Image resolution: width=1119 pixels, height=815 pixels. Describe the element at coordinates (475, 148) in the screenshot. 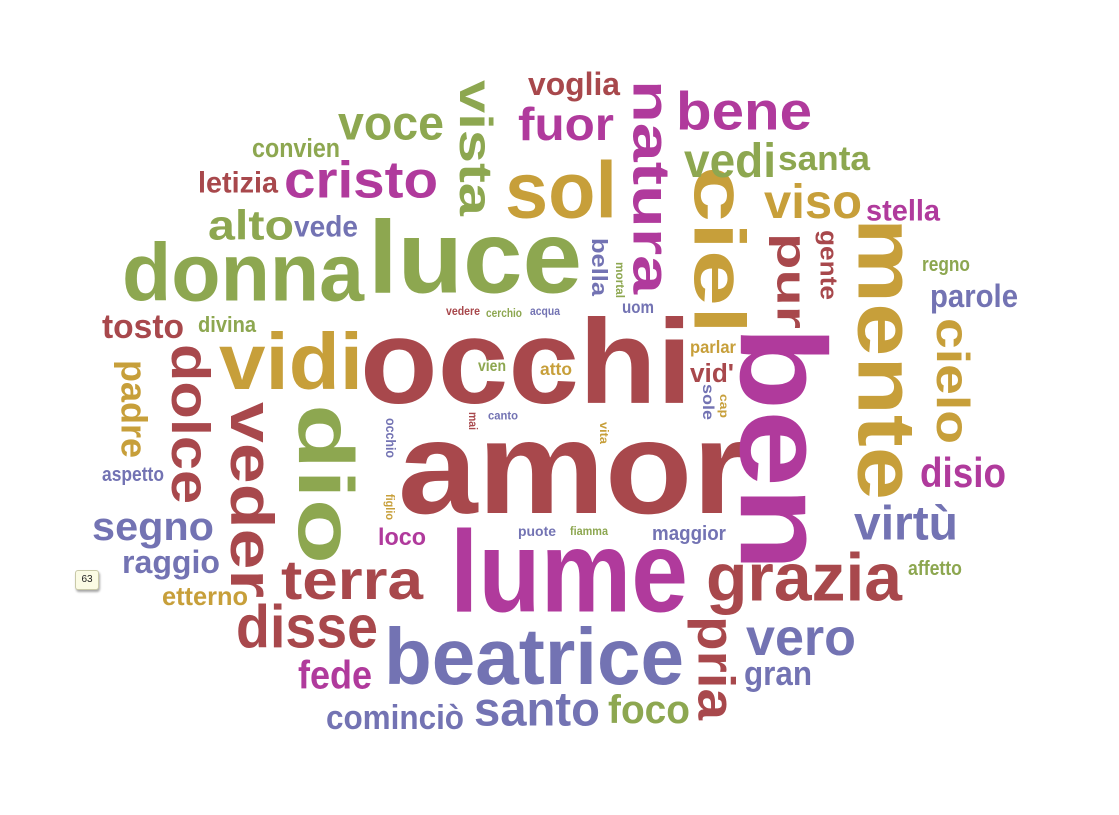

I see `word-18: vista` at that location.